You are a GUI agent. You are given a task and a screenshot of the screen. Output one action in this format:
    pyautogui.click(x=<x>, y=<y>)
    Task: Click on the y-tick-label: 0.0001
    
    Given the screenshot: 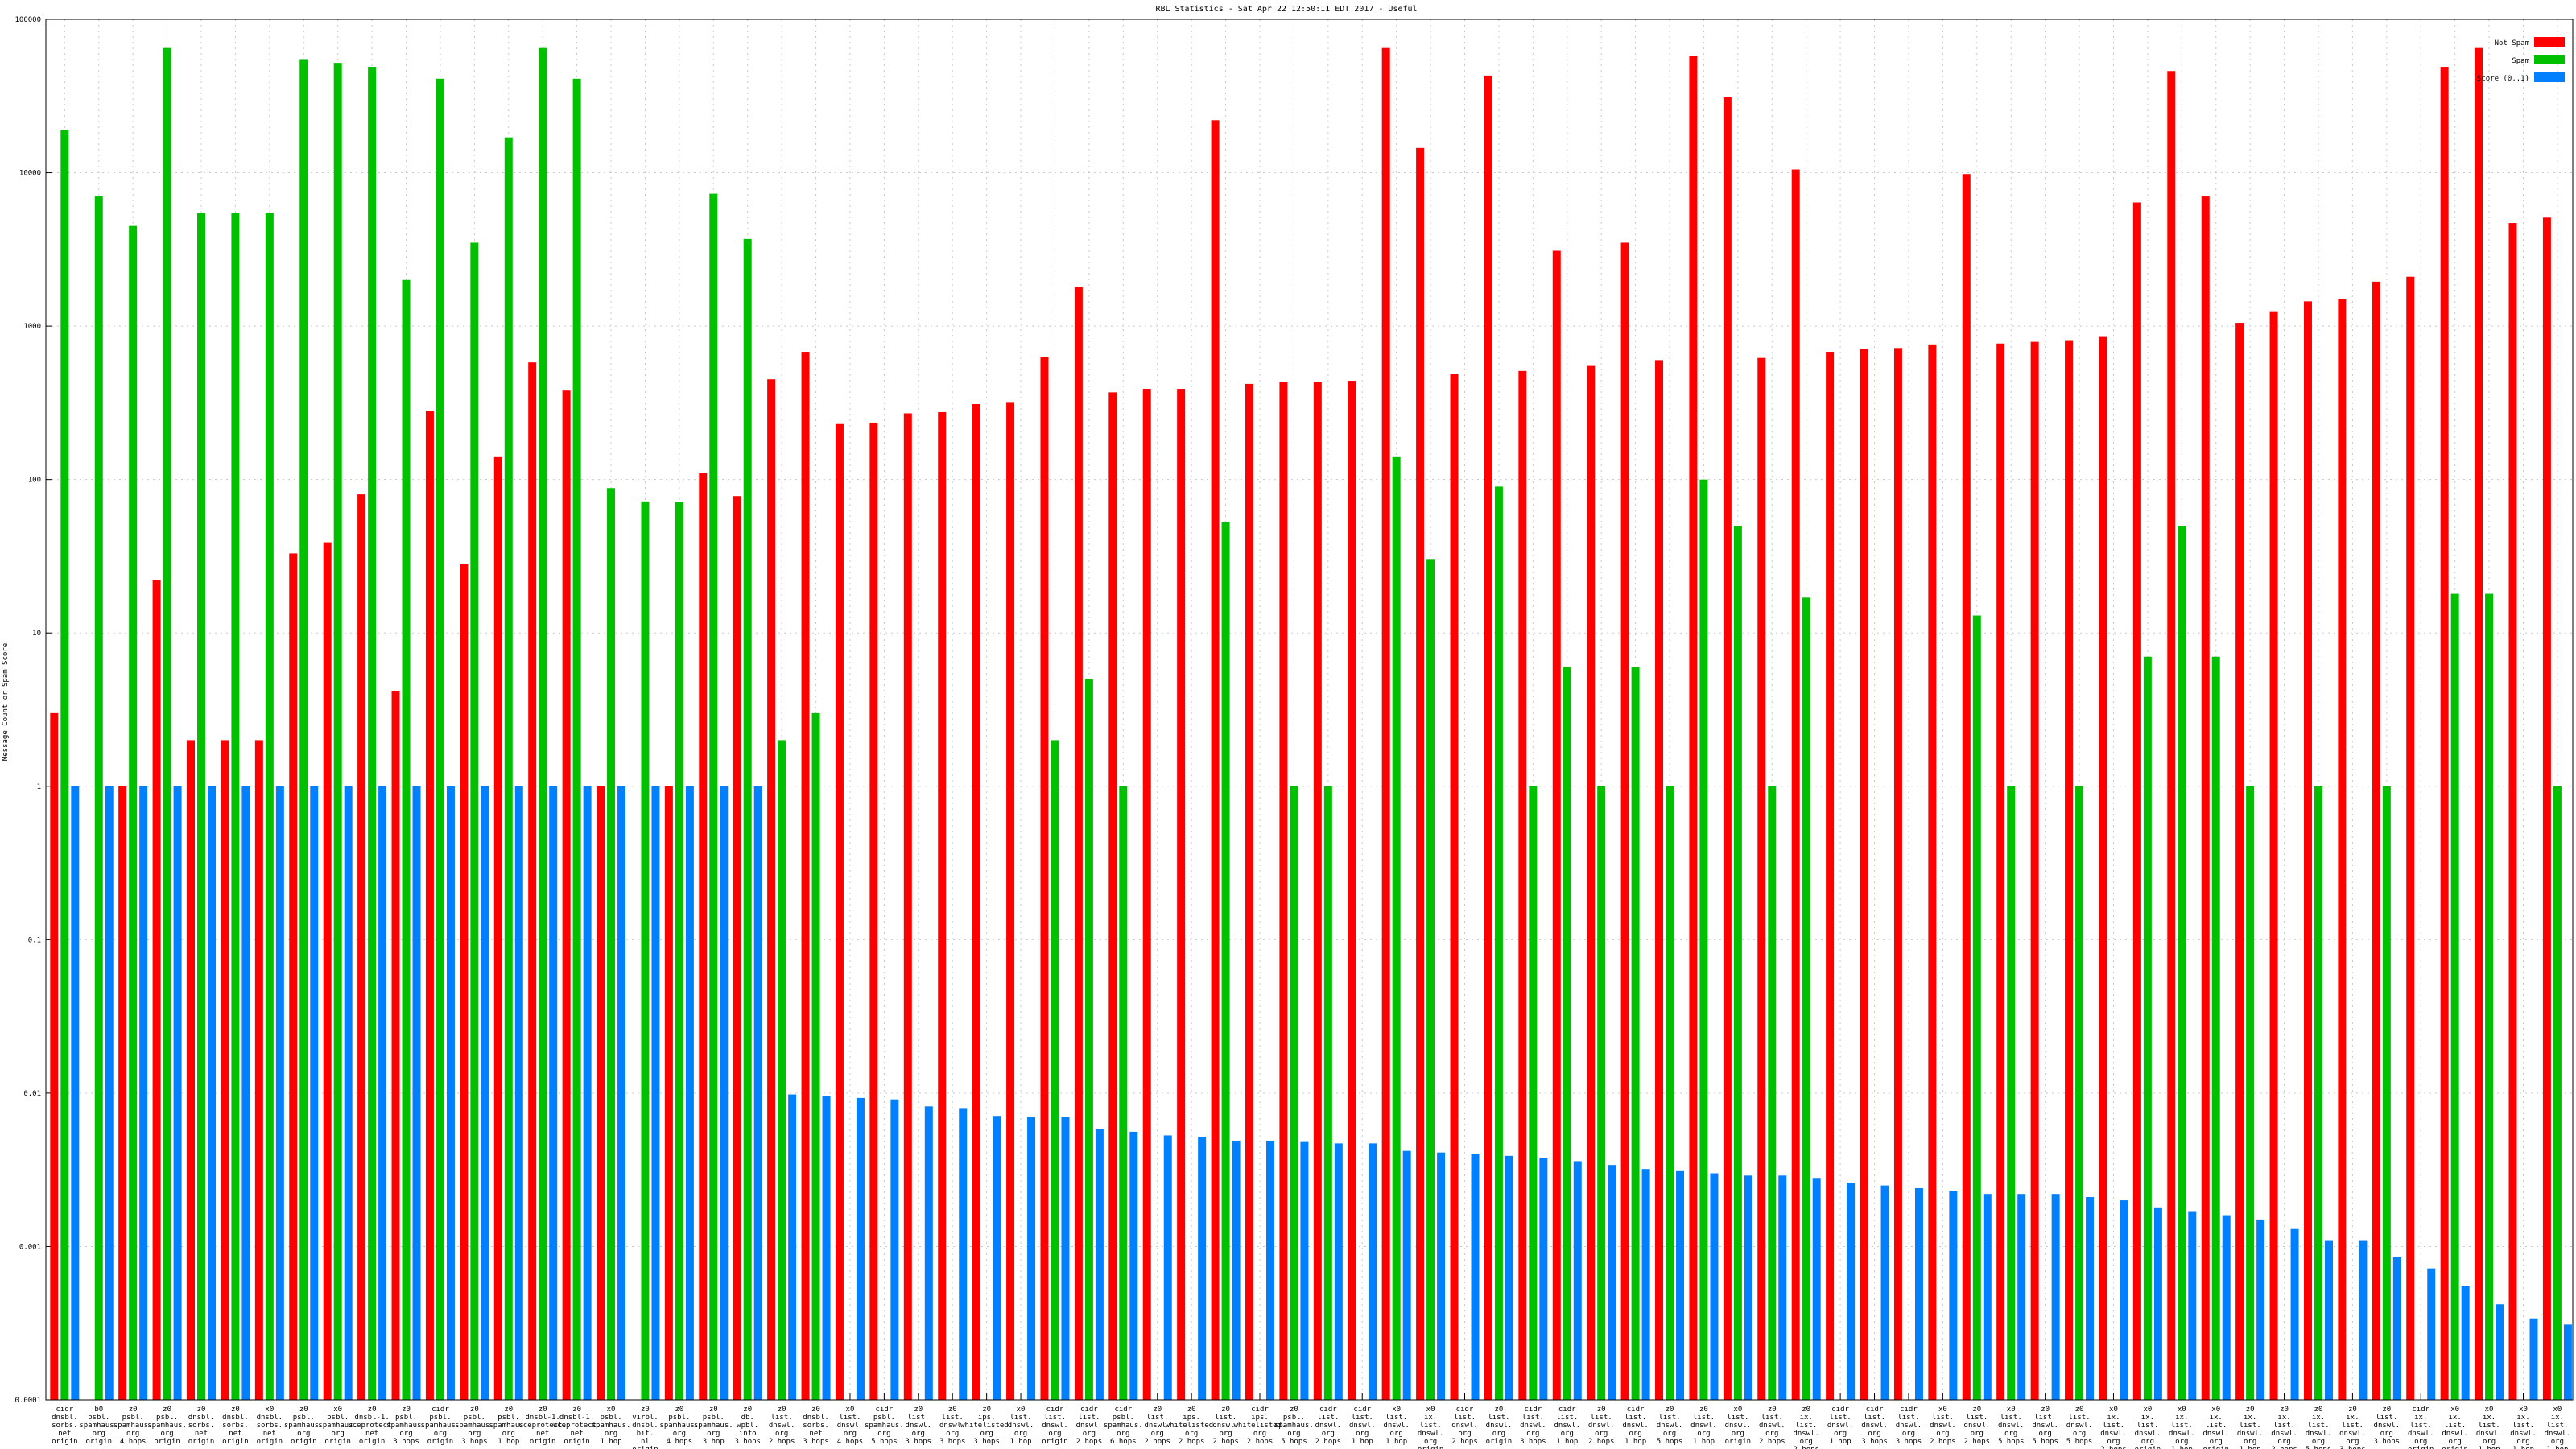 What is the action you would take?
    pyautogui.click(x=27, y=1401)
    